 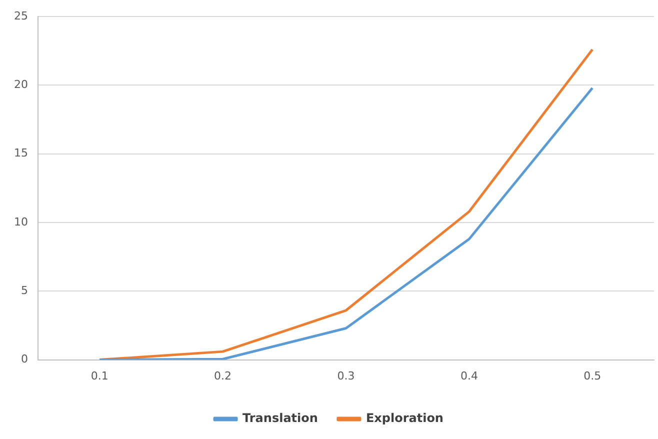 I want to click on y-tick-label: 5, so click(x=24, y=291).